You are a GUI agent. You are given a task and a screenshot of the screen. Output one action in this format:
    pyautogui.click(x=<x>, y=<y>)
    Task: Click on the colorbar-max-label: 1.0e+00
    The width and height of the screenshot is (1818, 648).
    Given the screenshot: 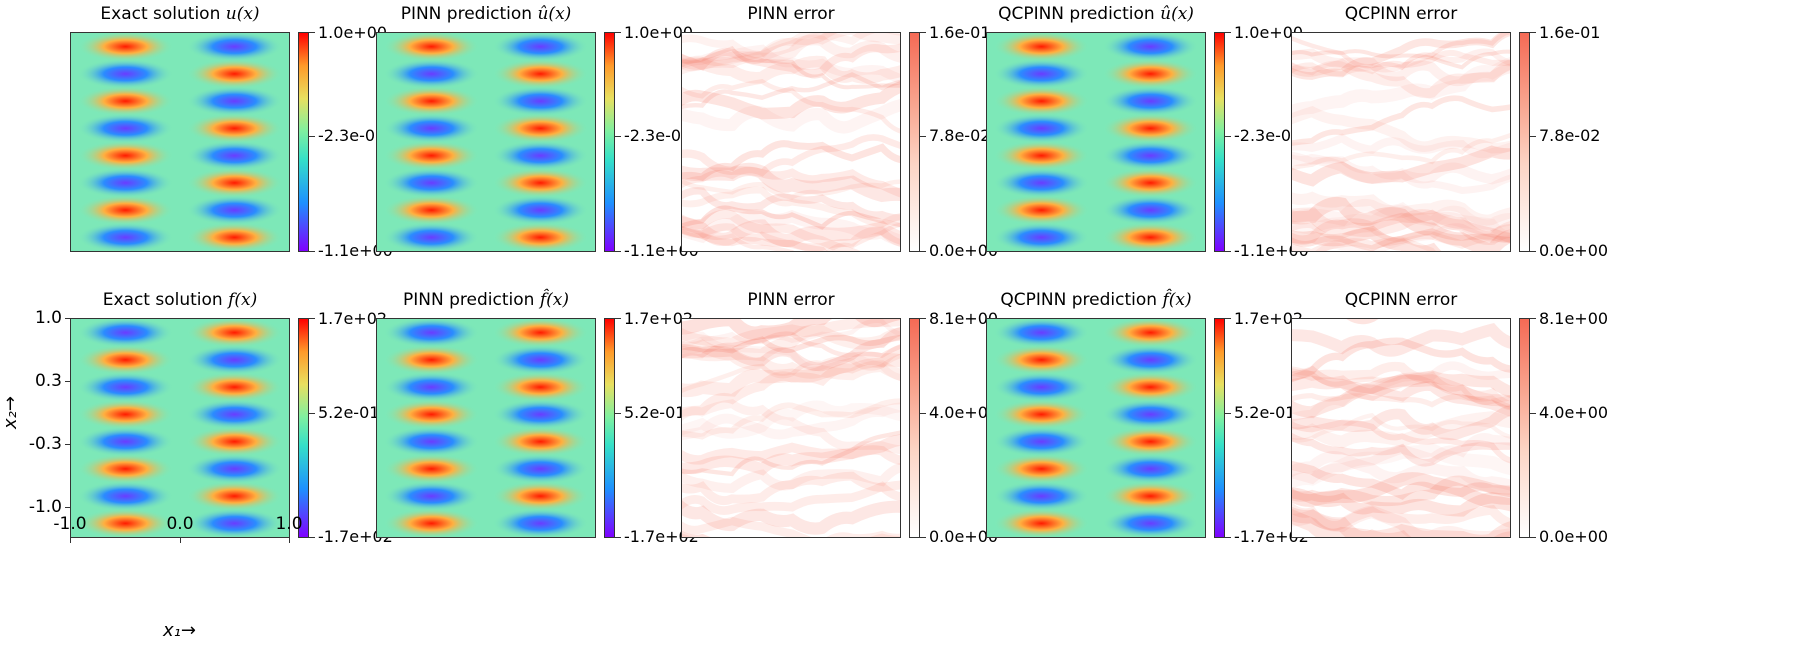 What is the action you would take?
    pyautogui.click(x=659, y=32)
    